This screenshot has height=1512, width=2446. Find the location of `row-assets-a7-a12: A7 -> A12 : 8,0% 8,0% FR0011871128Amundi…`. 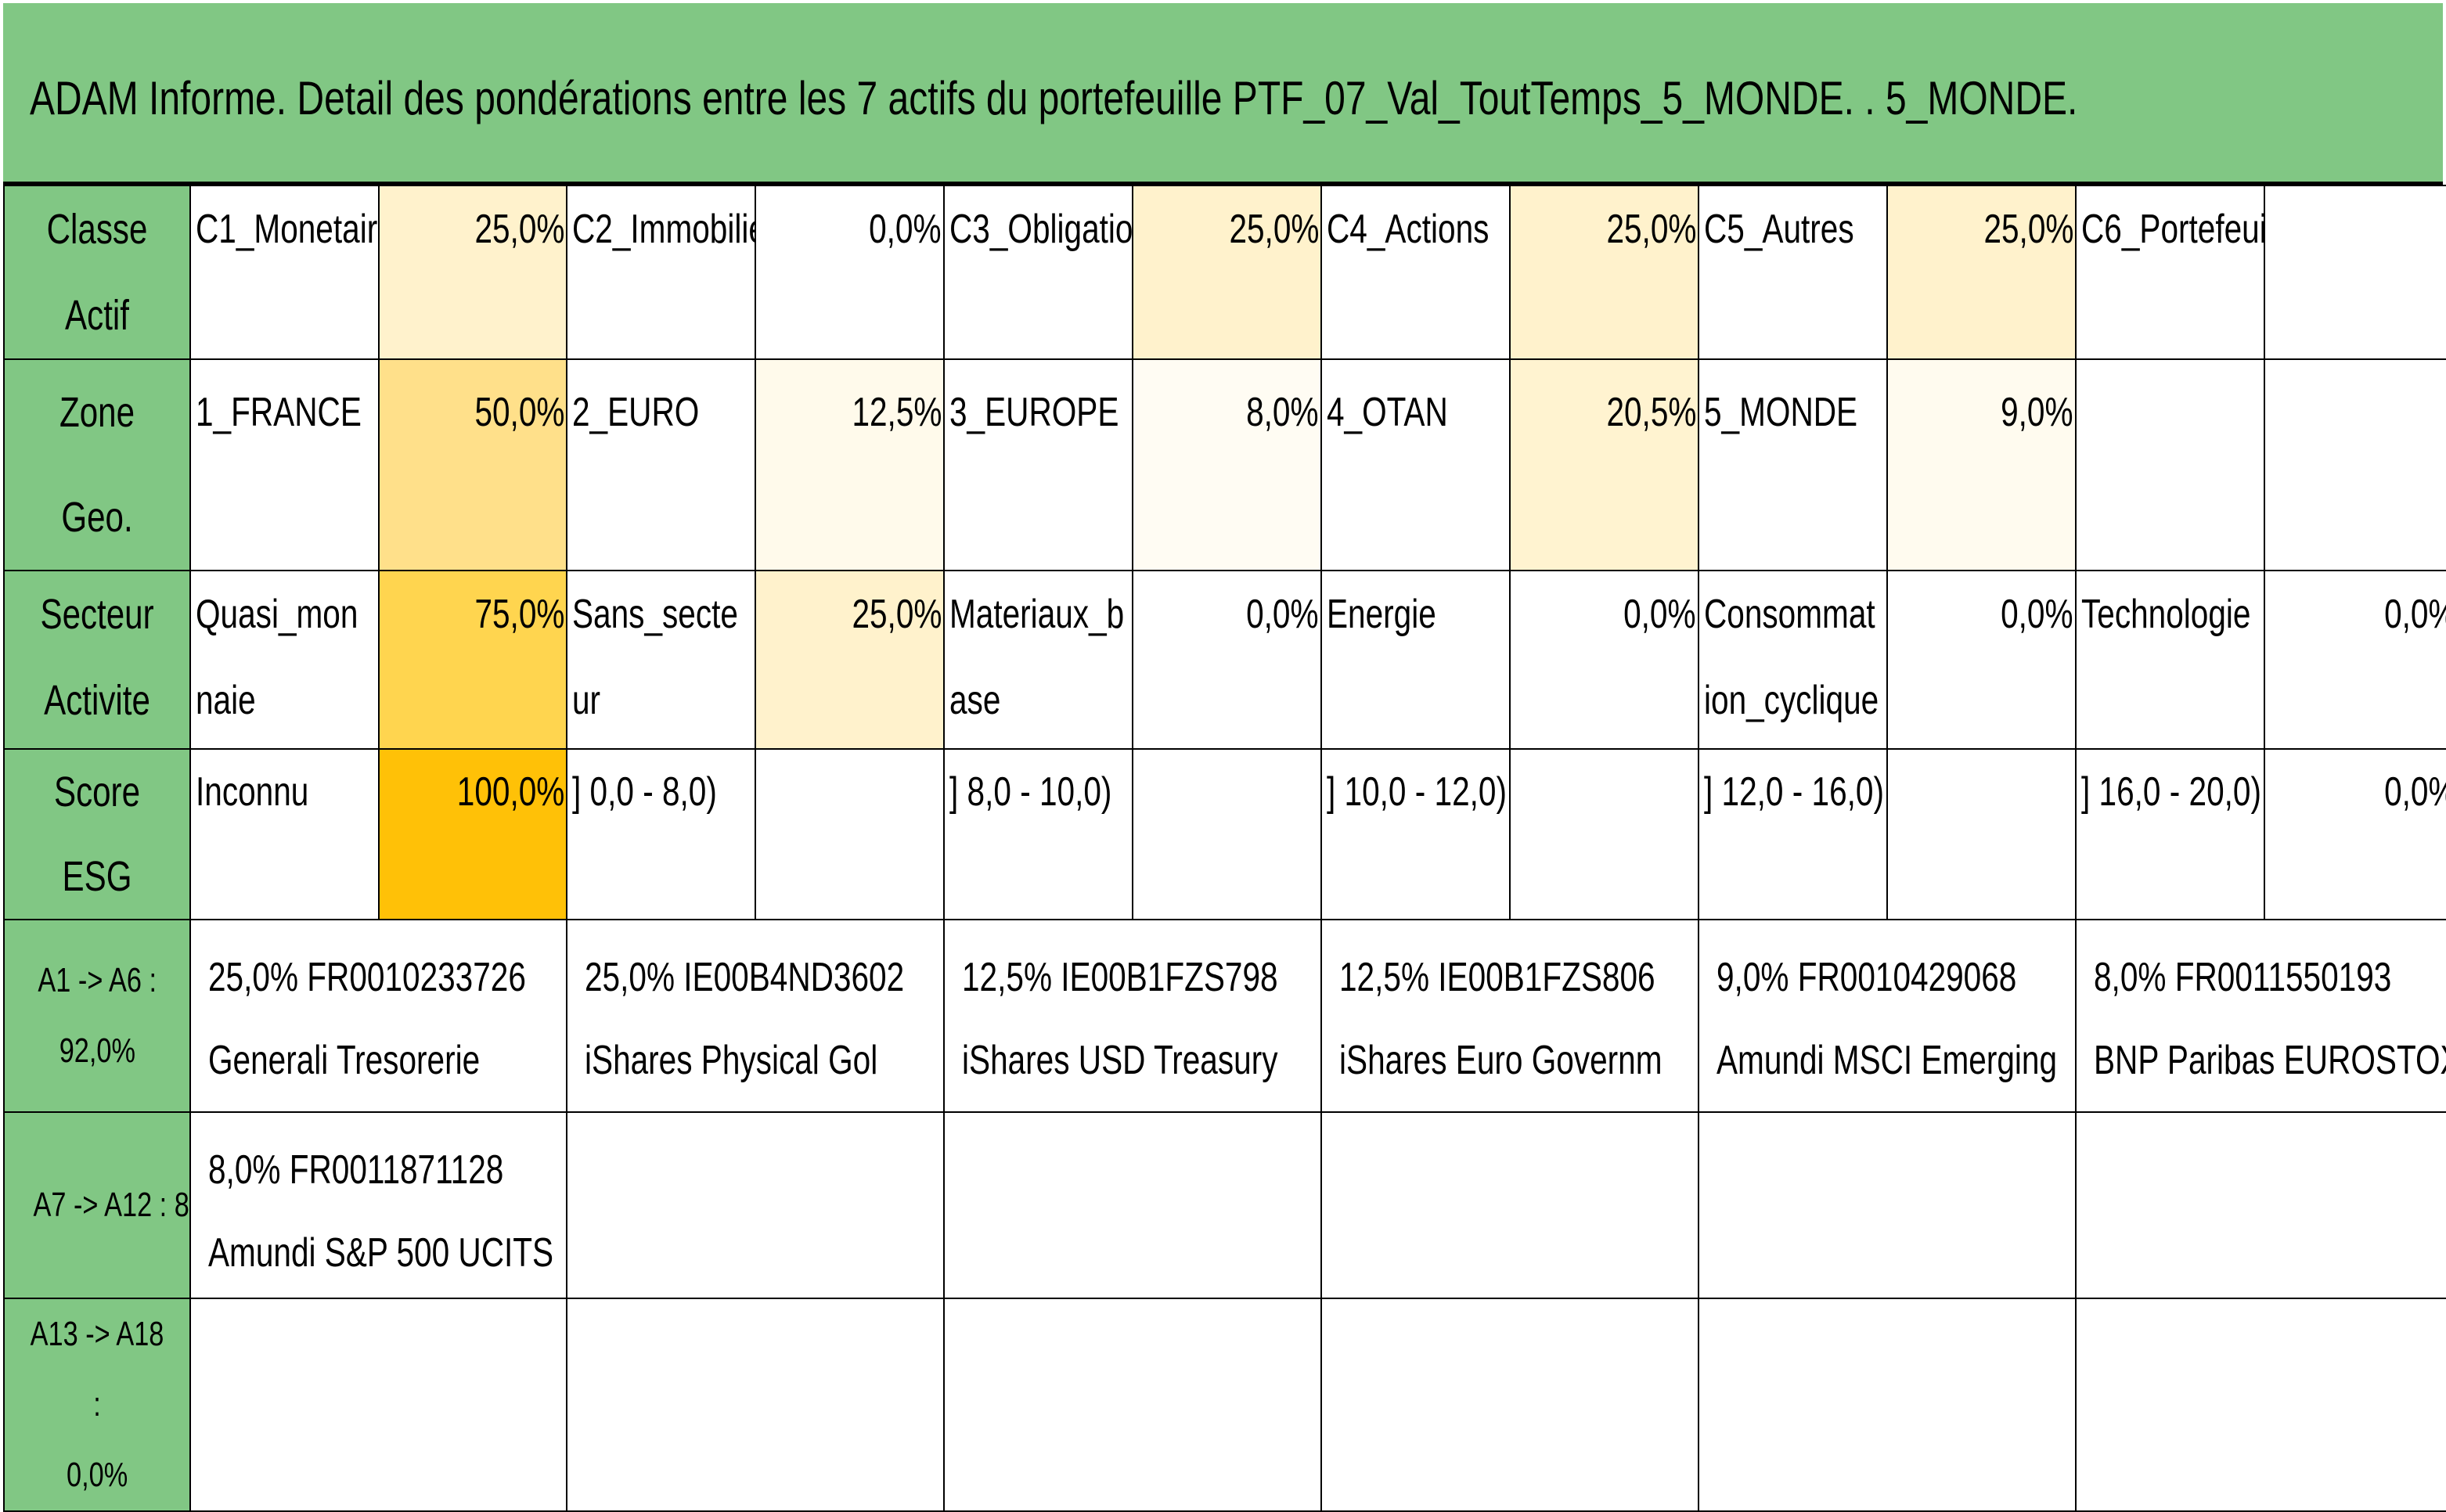

row-assets-a7-a12: A7 -> A12 : 8,0% 8,0% FR0011871128Amundi… is located at coordinates (1224, 1205).